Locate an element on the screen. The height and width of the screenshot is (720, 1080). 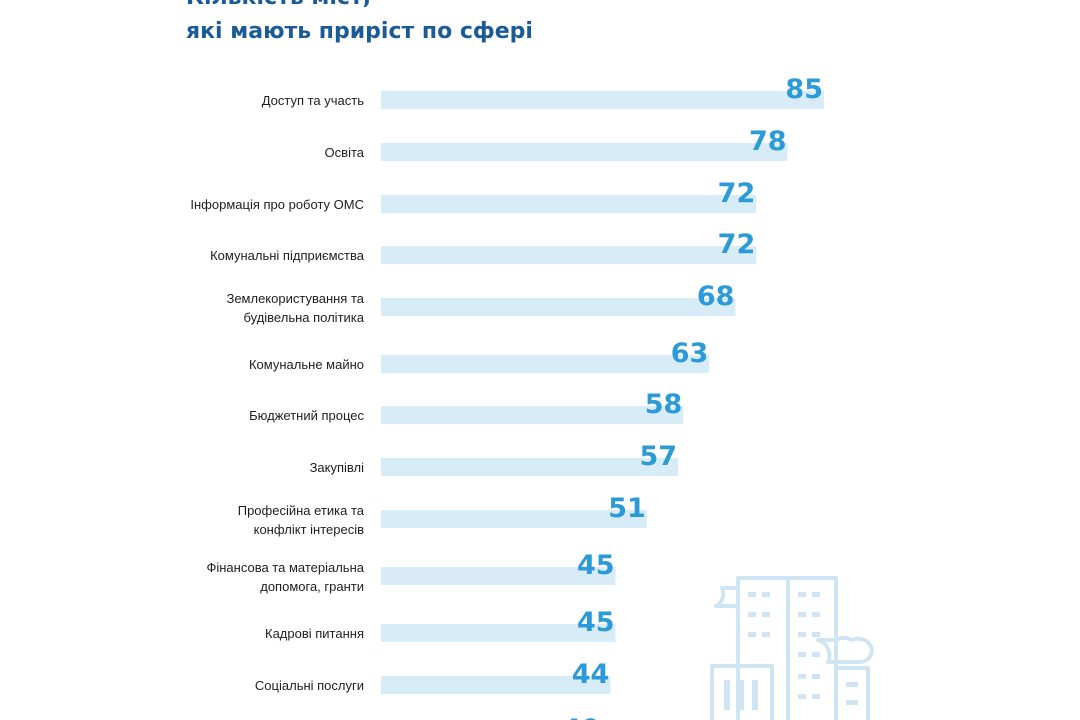
category-label: Комунальні підприємства is located at coordinates (287, 255).